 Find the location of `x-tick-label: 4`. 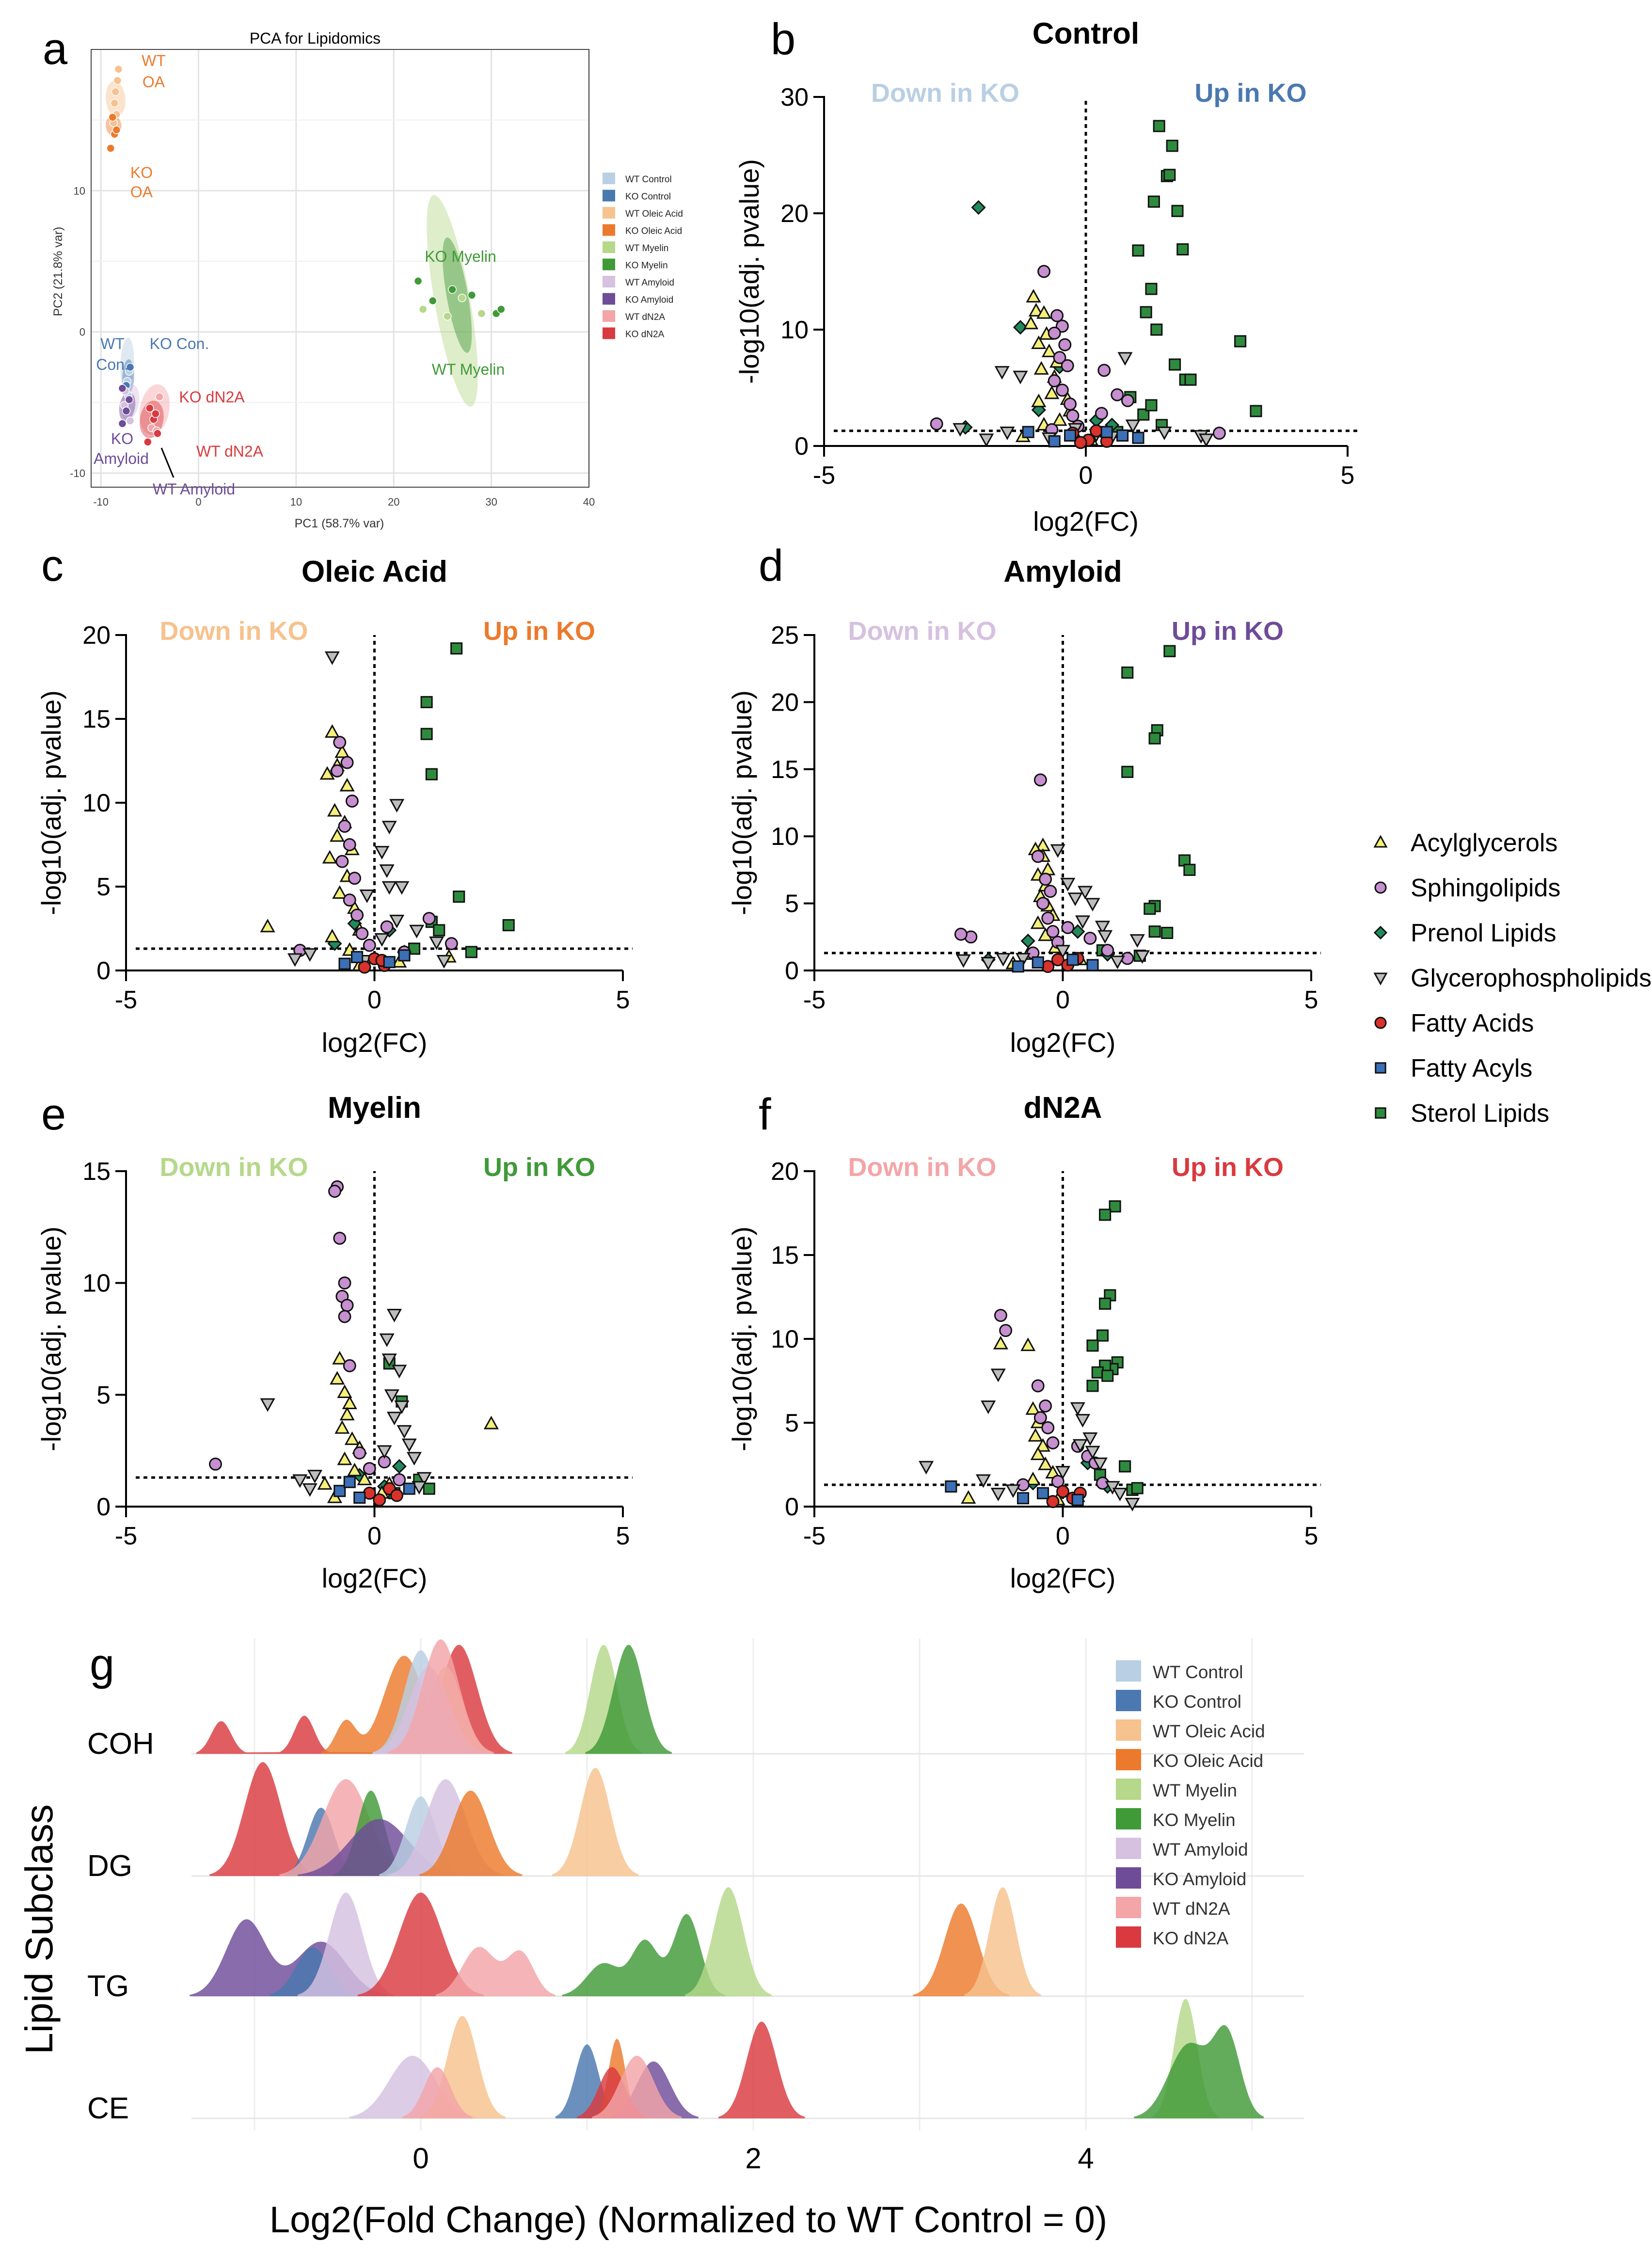

x-tick-label: 4 is located at coordinates (1086, 2159).